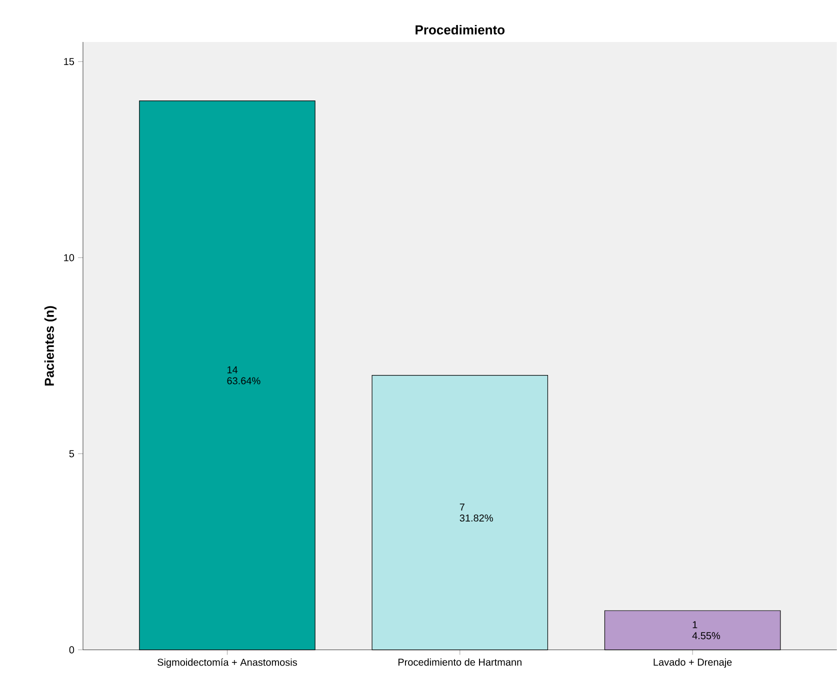 This screenshot has width=837, height=679. What do you see at coordinates (228, 663) in the screenshot?
I see `x-tick-label: Sigmoidectomía + Anastomosis` at bounding box center [228, 663].